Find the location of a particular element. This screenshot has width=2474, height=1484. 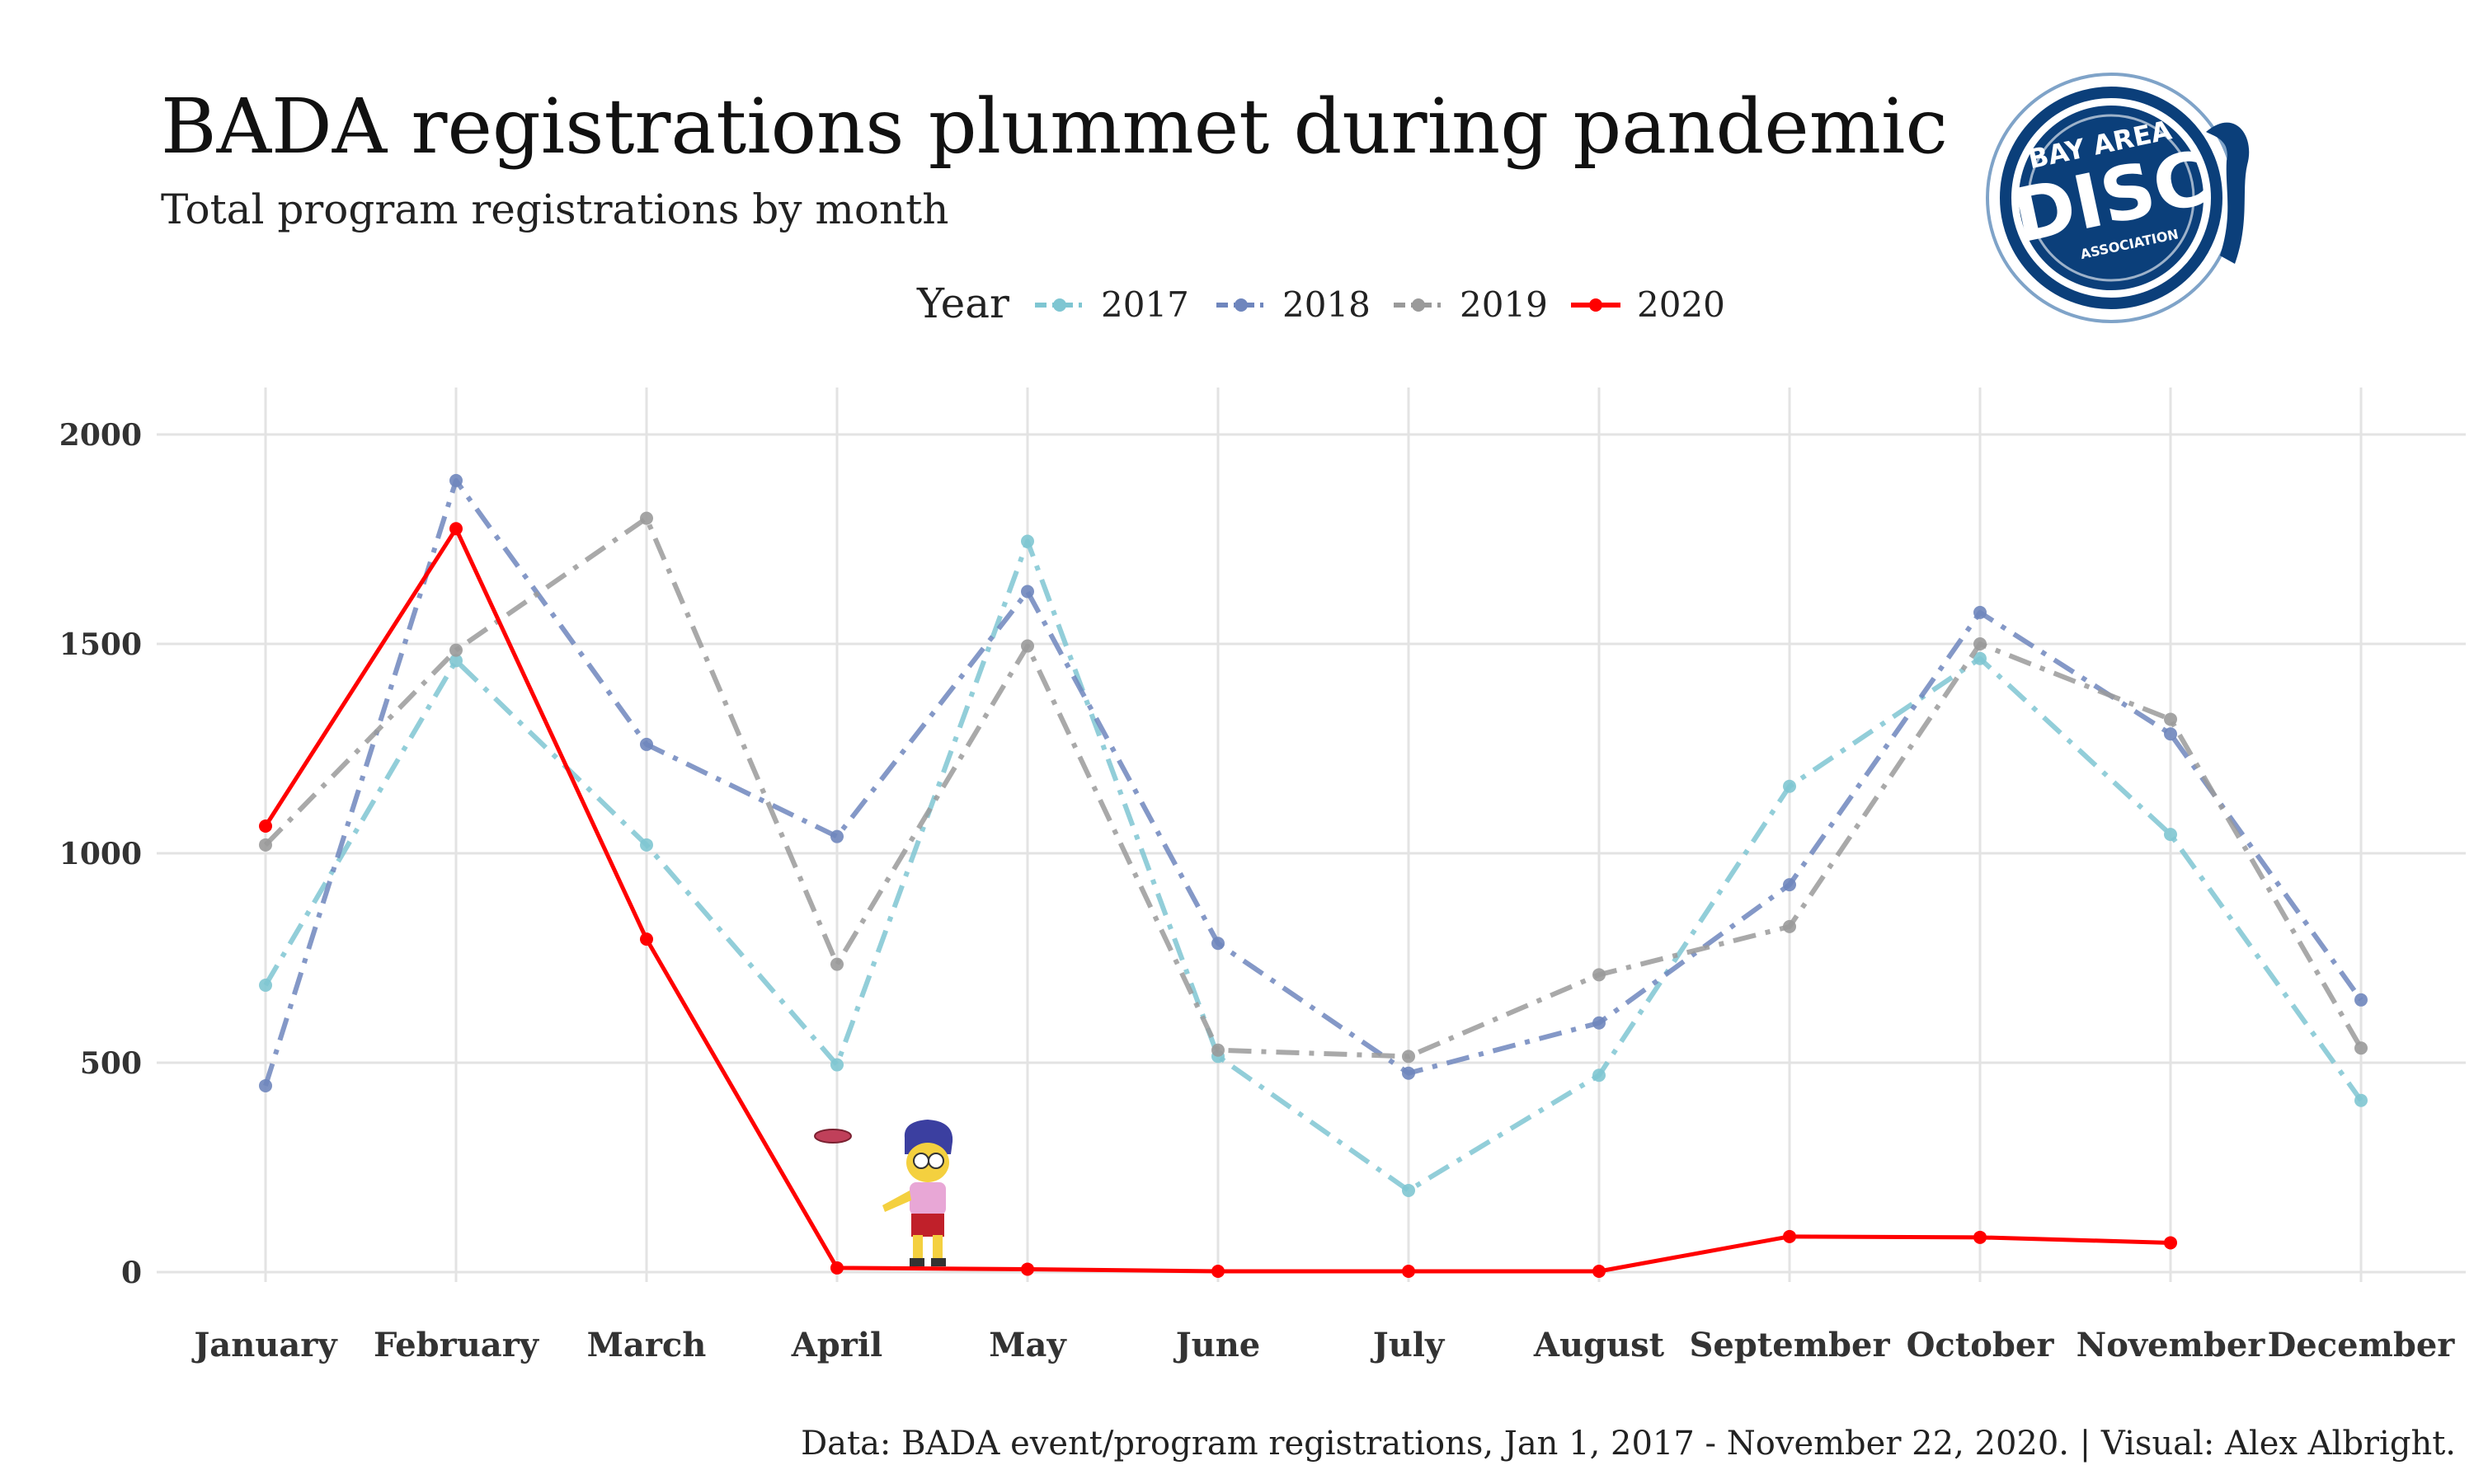

cartoon-figure-illustration is located at coordinates (883, 1193).